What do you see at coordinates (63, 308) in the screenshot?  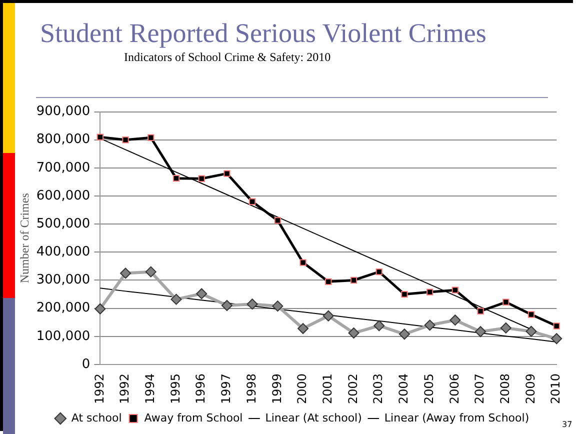 I see `y-tick-label: 200,000` at bounding box center [63, 308].